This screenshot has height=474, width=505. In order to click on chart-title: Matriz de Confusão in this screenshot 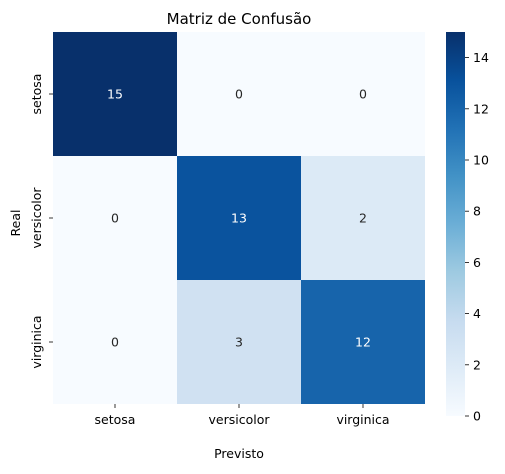, I will do `click(239, 19)`.